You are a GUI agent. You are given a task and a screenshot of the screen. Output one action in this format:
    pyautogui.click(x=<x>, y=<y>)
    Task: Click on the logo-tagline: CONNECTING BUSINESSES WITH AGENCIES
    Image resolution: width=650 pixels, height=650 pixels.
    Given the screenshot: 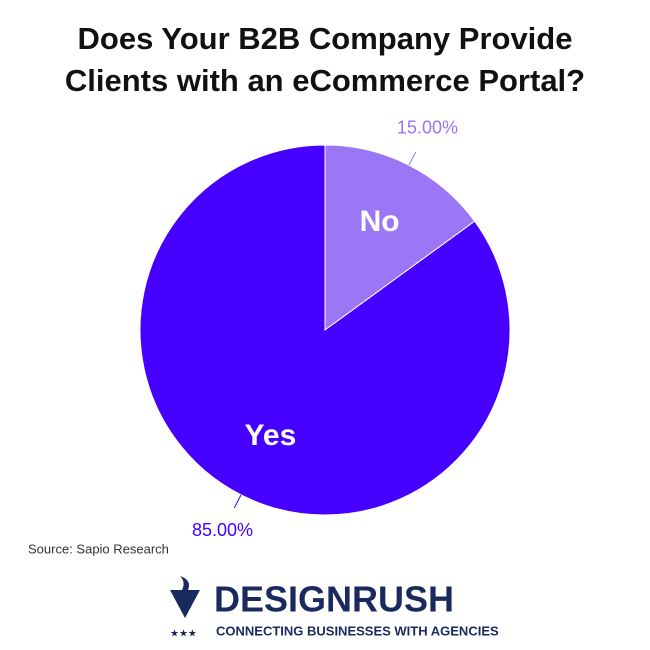 What is the action you would take?
    pyautogui.click(x=357, y=630)
    